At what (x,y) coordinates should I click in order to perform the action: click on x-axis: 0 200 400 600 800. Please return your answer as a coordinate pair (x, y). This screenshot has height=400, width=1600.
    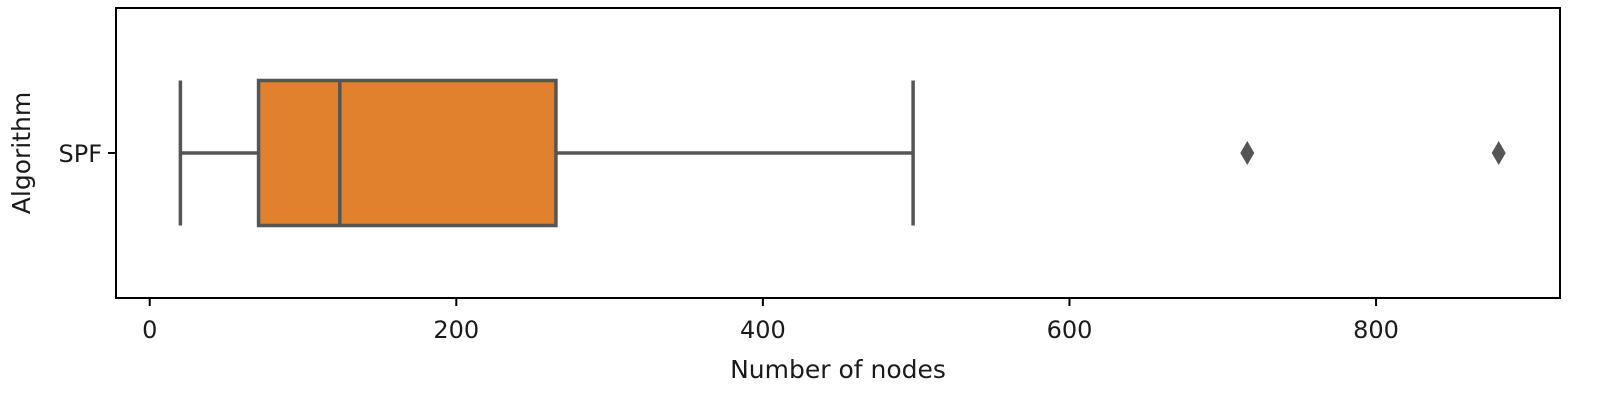
    Looking at the image, I should click on (770, 321).